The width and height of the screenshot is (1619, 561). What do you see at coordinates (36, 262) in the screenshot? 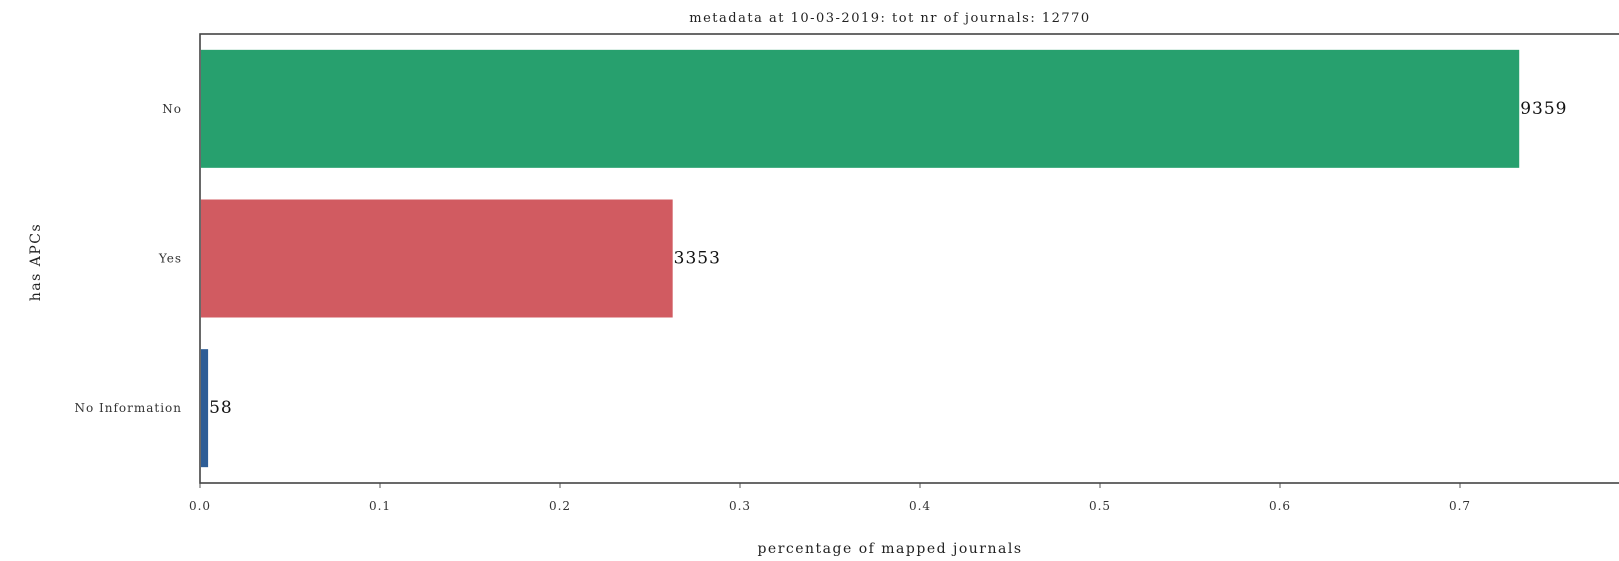
I see `y-axis-label: has APCs` at bounding box center [36, 262].